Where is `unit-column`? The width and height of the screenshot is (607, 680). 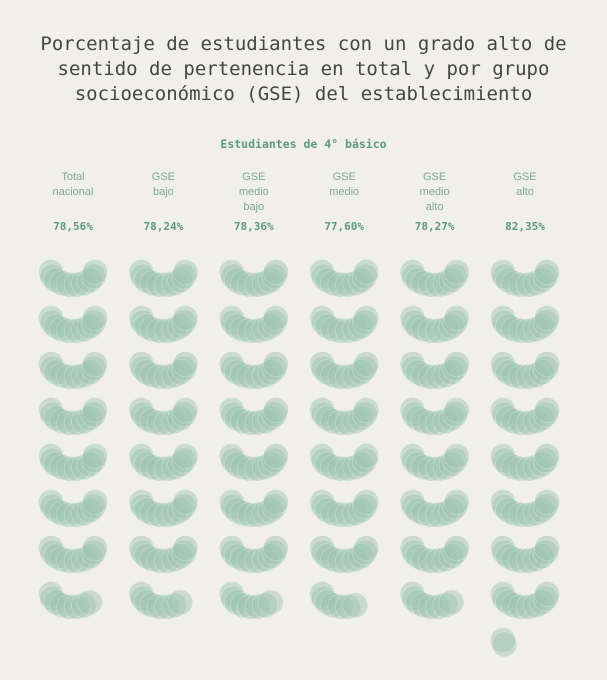
unit-column is located at coordinates (525, 458).